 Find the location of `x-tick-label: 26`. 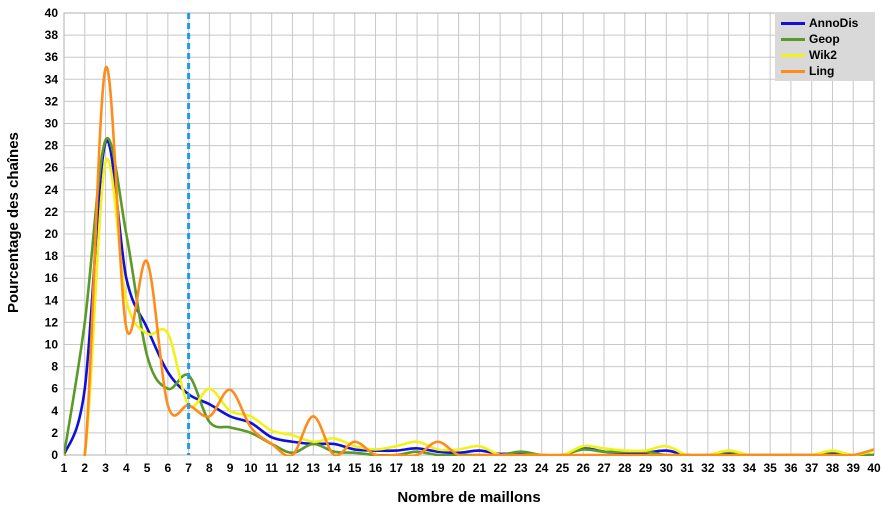

x-tick-label: 26 is located at coordinates (584, 468).